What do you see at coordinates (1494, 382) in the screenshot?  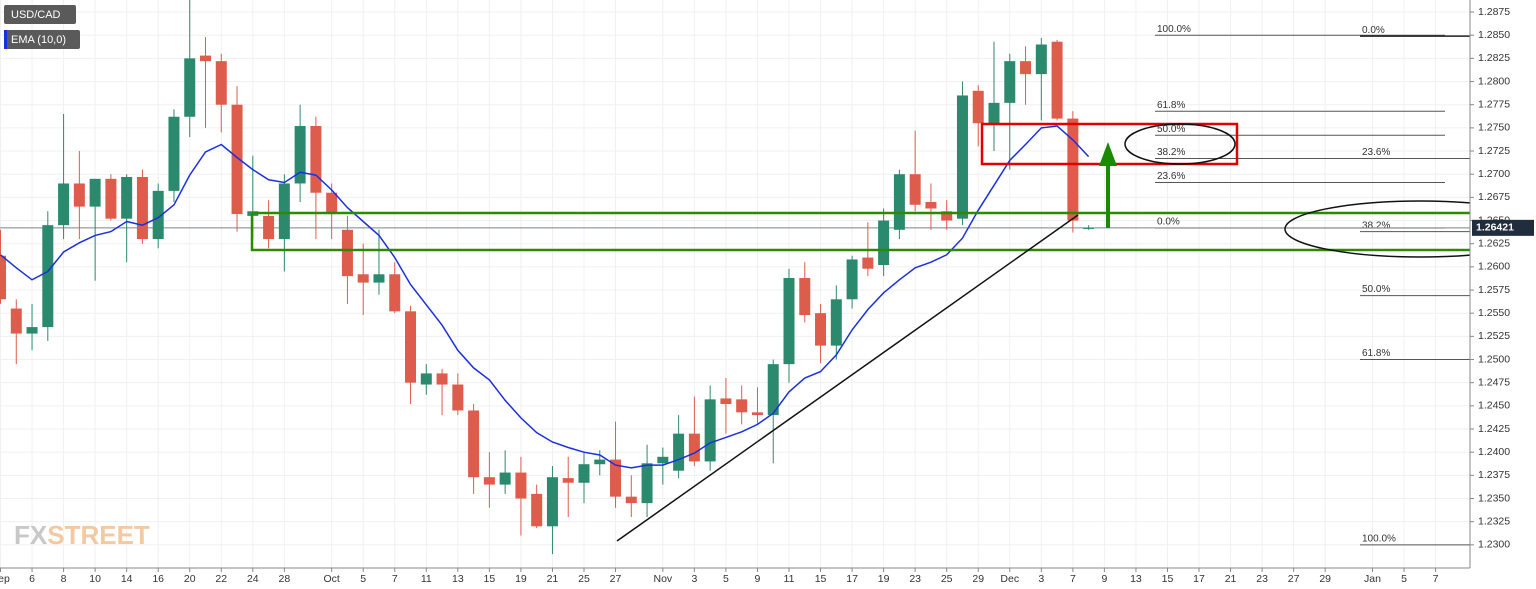 I see `y-tick-label: 1.2475` at bounding box center [1494, 382].